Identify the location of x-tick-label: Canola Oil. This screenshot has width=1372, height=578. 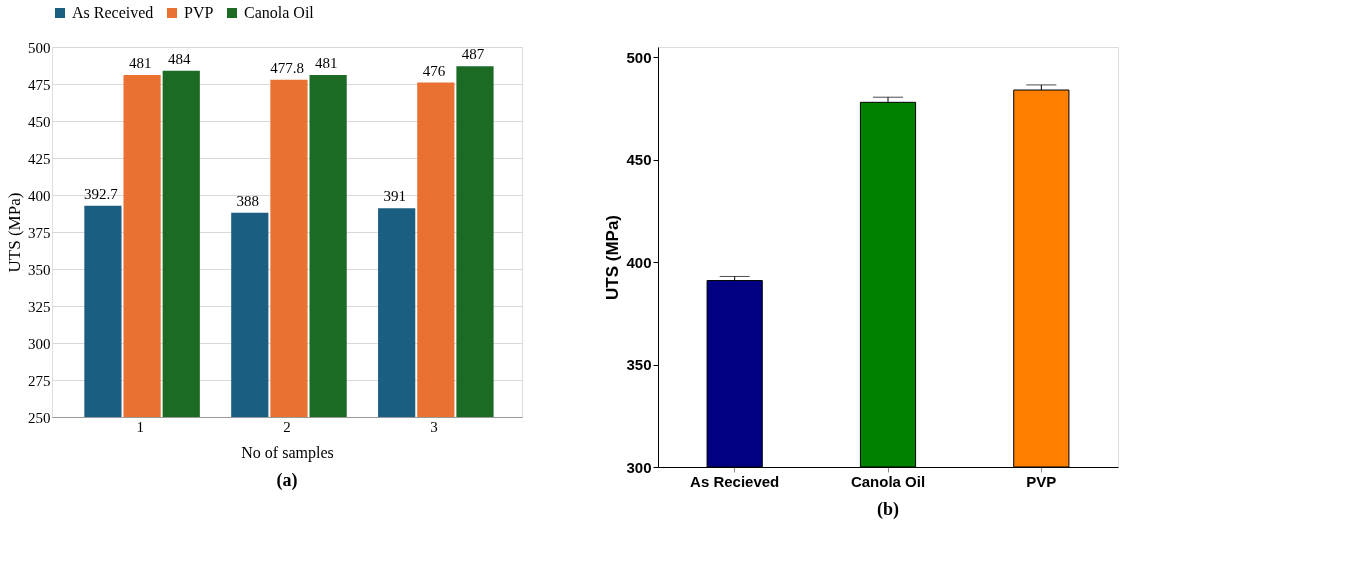
(888, 481).